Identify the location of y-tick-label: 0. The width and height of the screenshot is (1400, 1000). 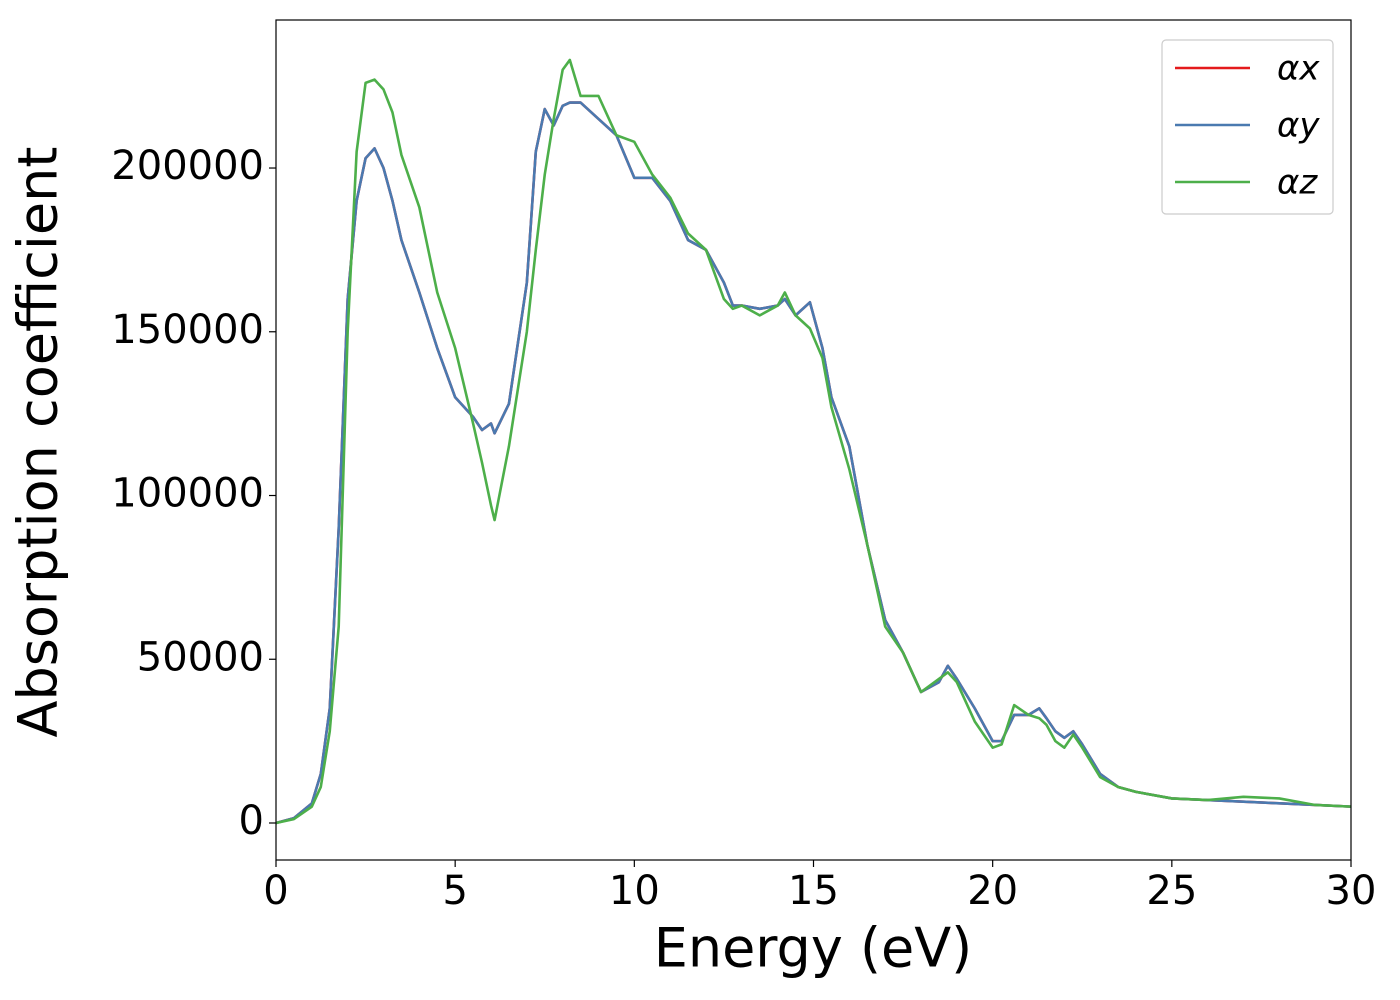
(251, 821).